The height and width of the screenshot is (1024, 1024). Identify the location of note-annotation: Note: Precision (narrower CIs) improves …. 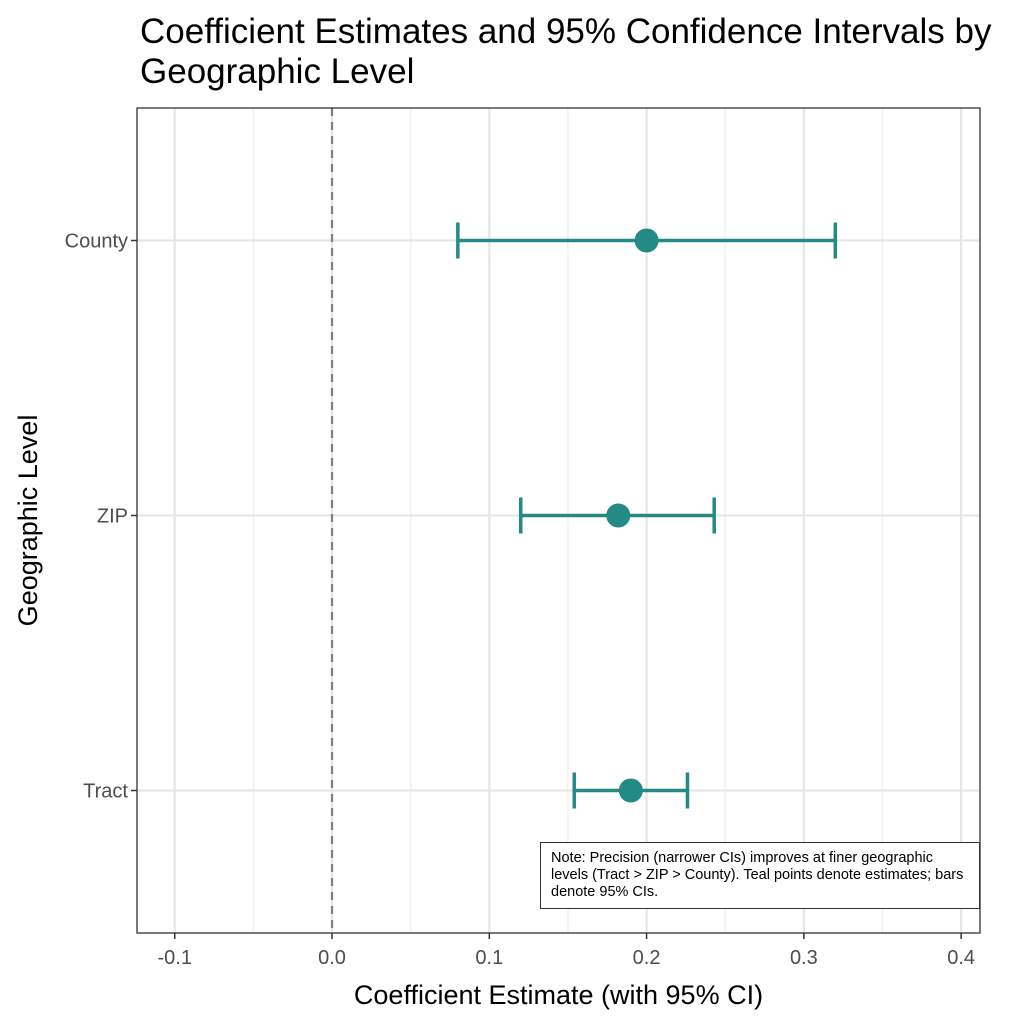
(760, 875).